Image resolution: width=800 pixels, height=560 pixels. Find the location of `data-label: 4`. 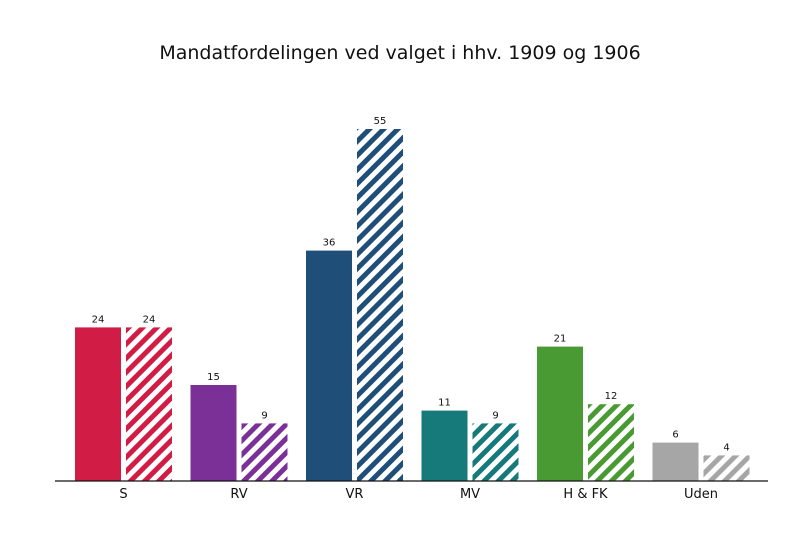

data-label: 4 is located at coordinates (726, 447).